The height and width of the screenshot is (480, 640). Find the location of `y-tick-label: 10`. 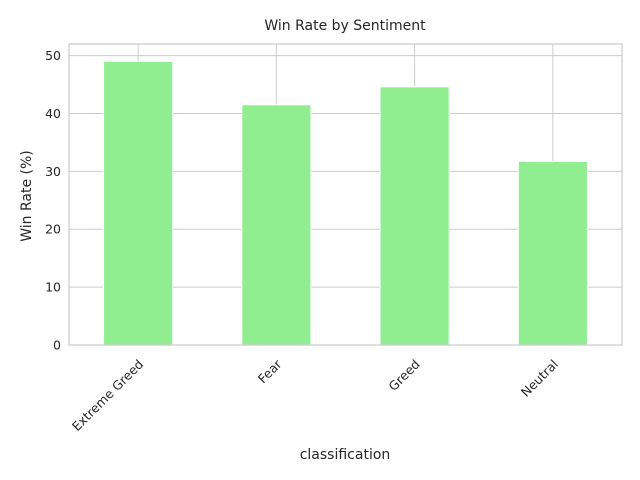

y-tick-label: 10 is located at coordinates (53, 287).